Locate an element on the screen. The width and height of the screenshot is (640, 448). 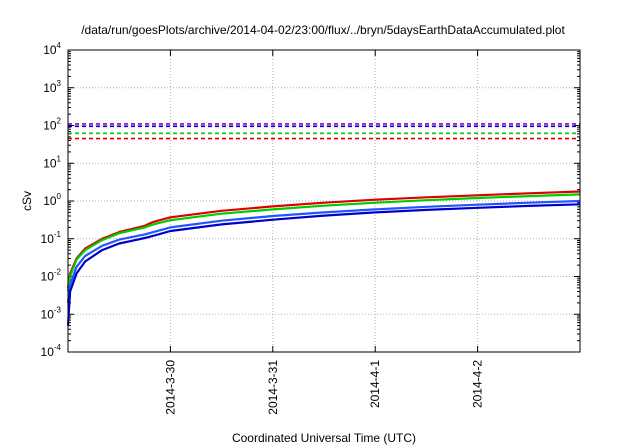
y-tick-label: 10⁰ is located at coordinates (52, 200).